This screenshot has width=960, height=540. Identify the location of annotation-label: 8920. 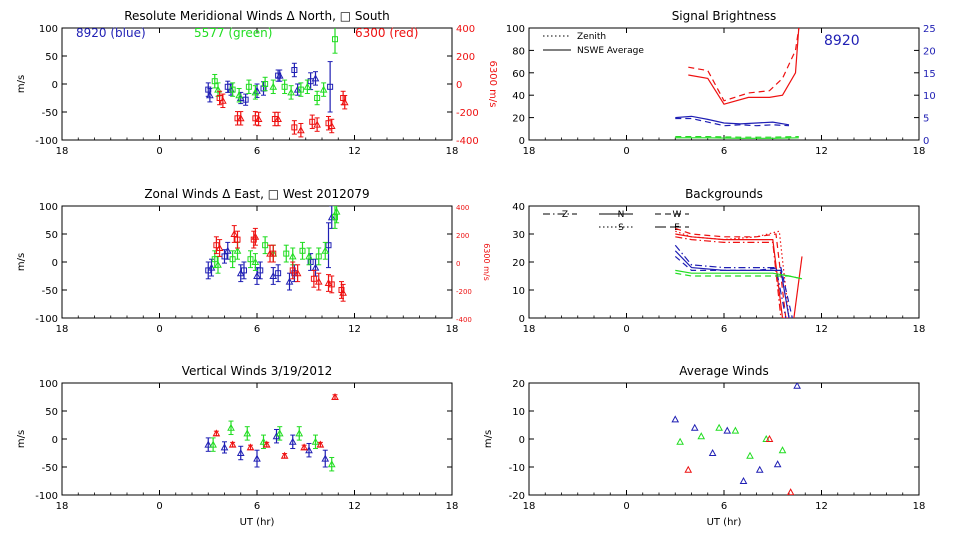
(842, 41).